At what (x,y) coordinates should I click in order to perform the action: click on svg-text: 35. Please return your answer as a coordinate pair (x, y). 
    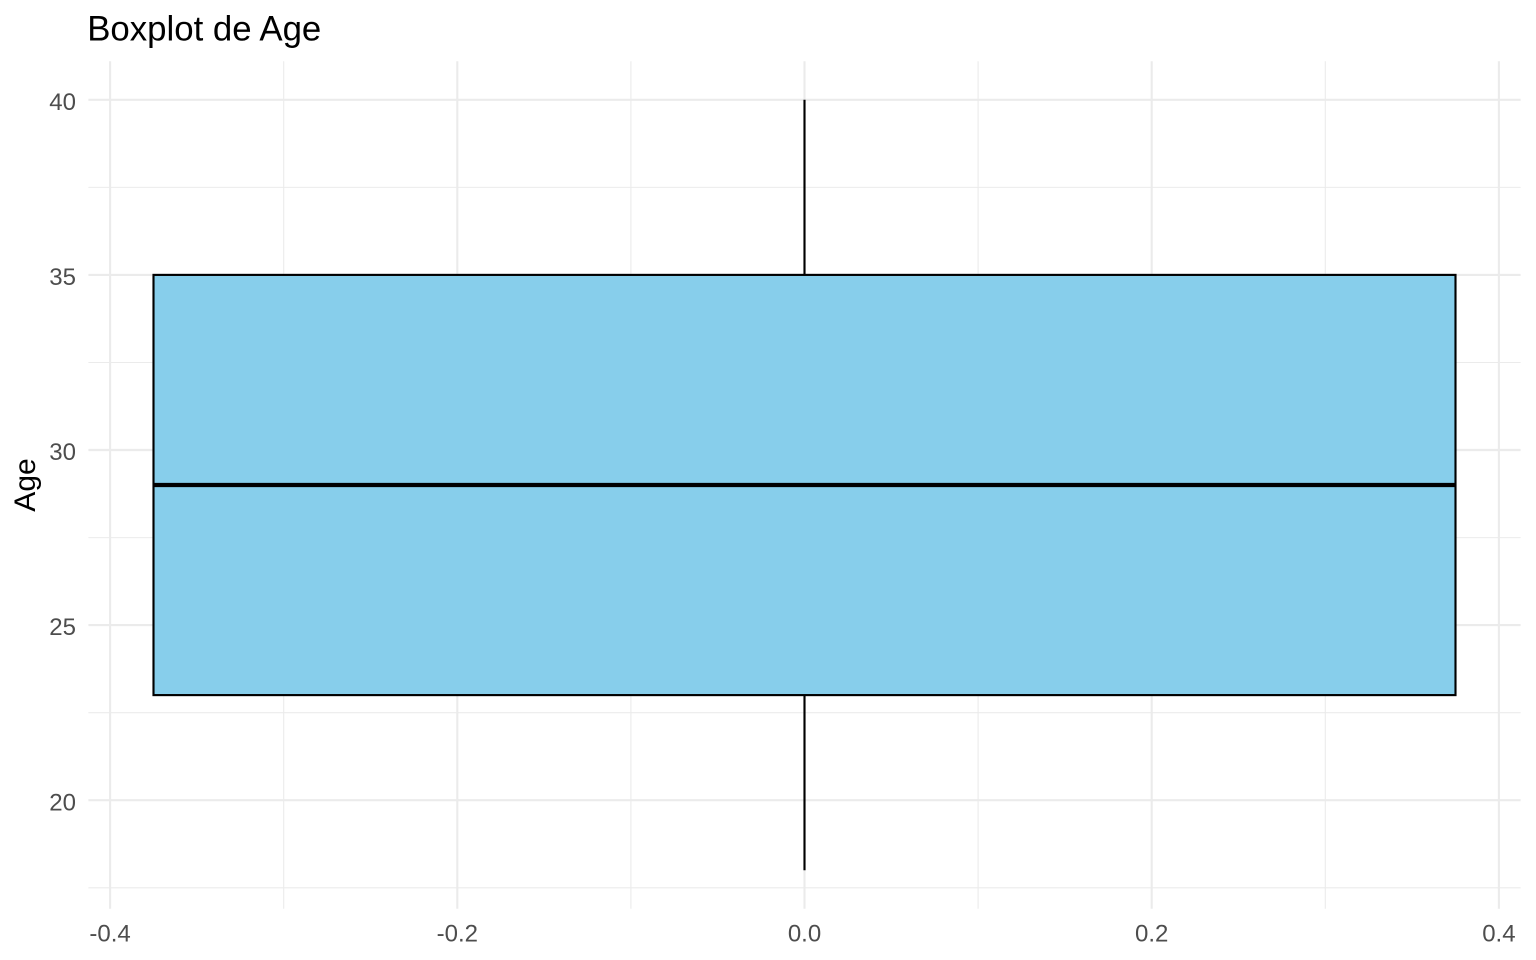
    Looking at the image, I should click on (62, 277).